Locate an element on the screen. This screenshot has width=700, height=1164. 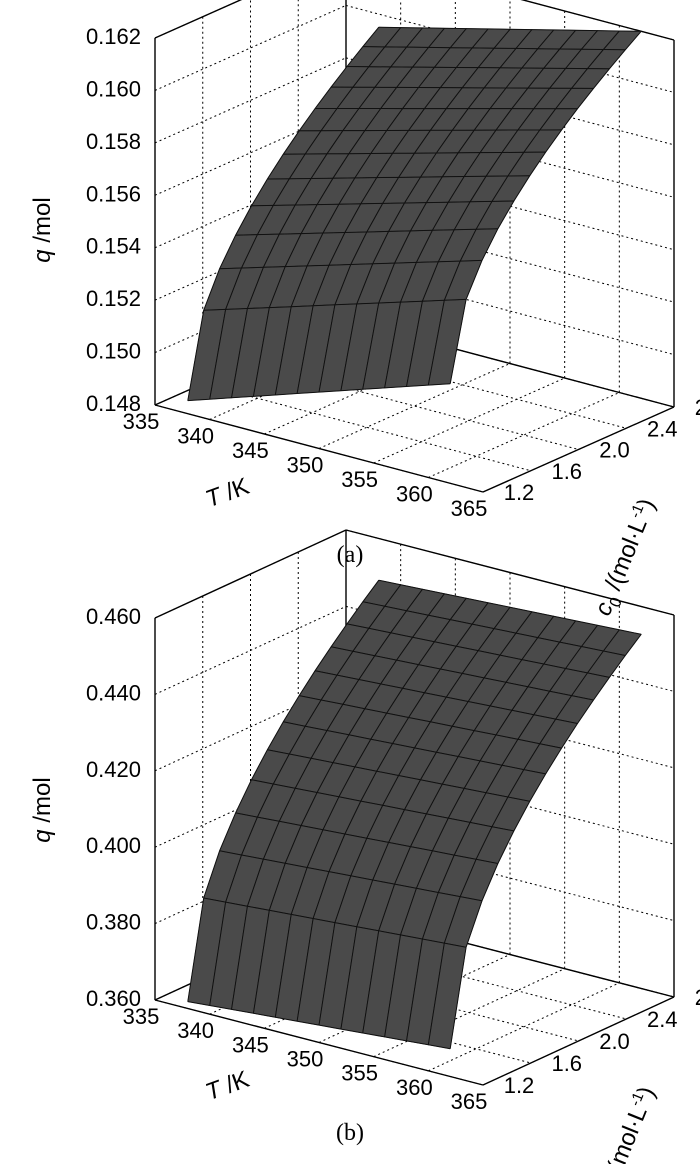
back-grid-line is located at coordinates (510, 48).